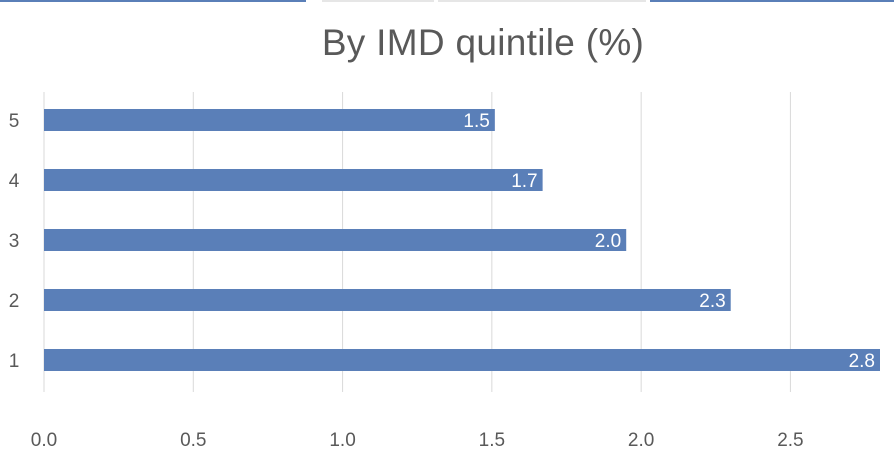 Image resolution: width=894 pixels, height=466 pixels. What do you see at coordinates (447, 7) in the screenshot?
I see `top-border-strip` at bounding box center [447, 7].